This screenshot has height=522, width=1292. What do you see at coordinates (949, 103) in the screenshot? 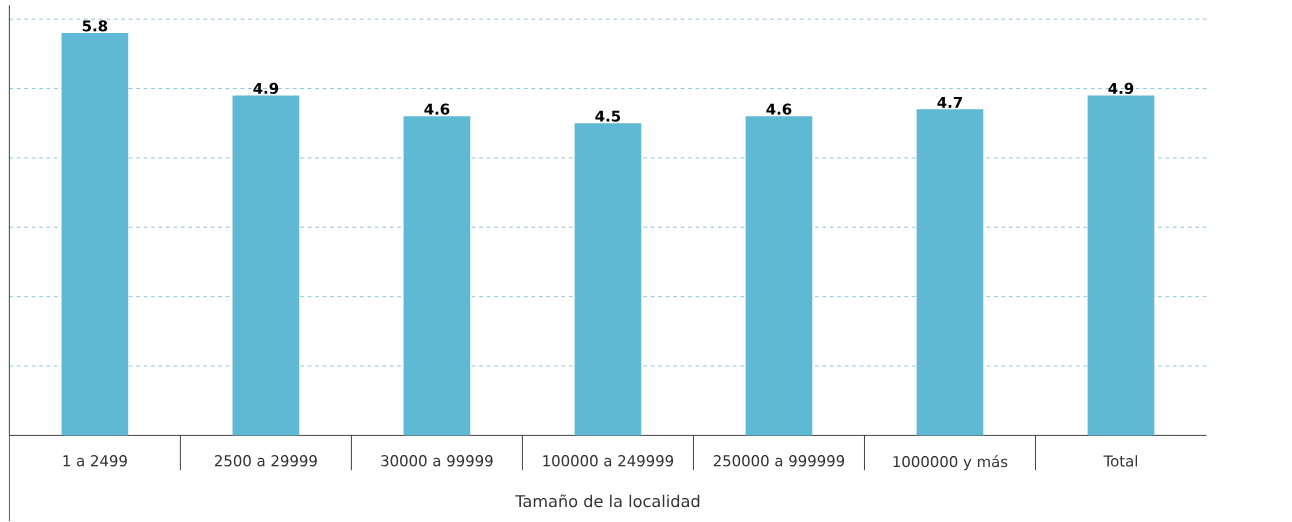
I see `data-label: 4.7` at bounding box center [949, 103].